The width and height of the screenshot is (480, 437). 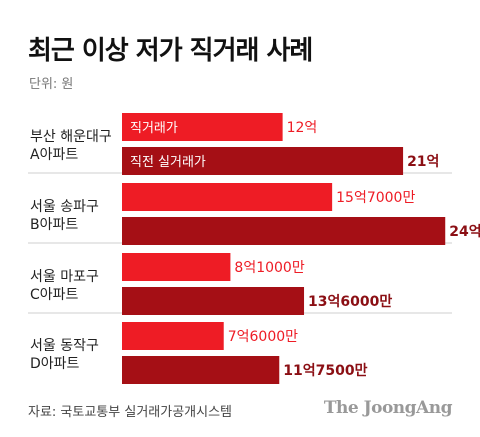 What do you see at coordinates (64, 346) in the screenshot?
I see `category-label: 서울 동작구` at bounding box center [64, 346].